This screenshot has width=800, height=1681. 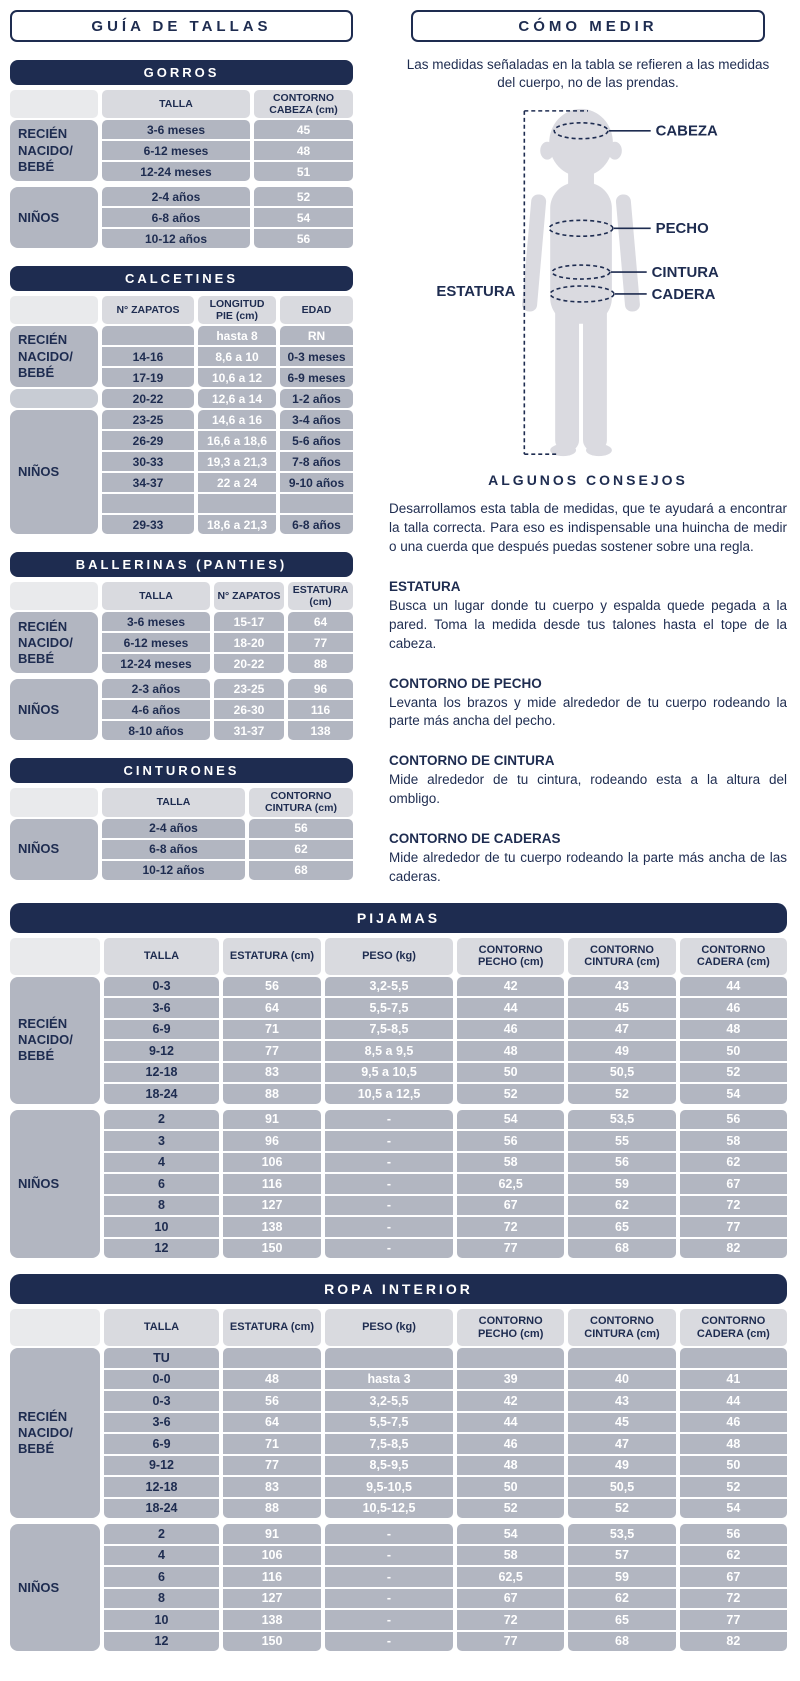 What do you see at coordinates (316, 441) in the screenshot?
I see `table-cell: 5-6 años` at bounding box center [316, 441].